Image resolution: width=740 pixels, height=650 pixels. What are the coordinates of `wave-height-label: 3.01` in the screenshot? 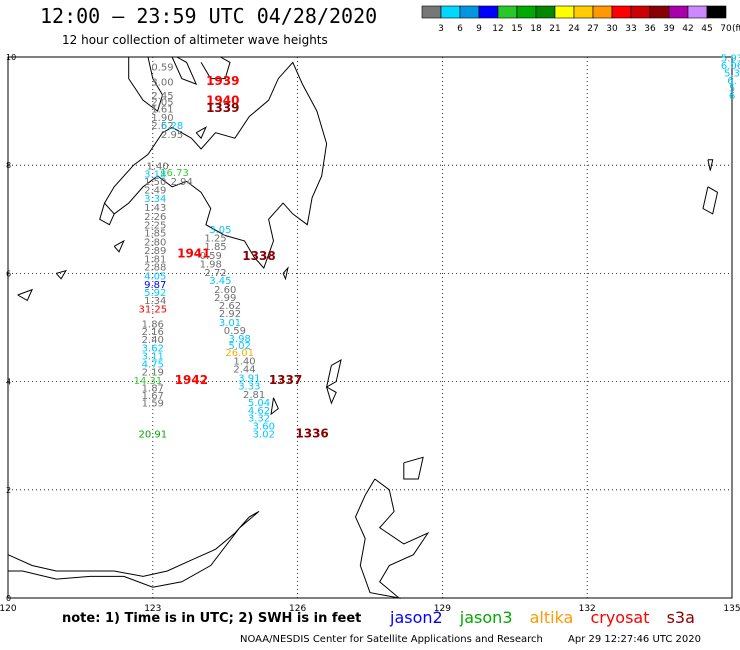 It's located at (230, 323).